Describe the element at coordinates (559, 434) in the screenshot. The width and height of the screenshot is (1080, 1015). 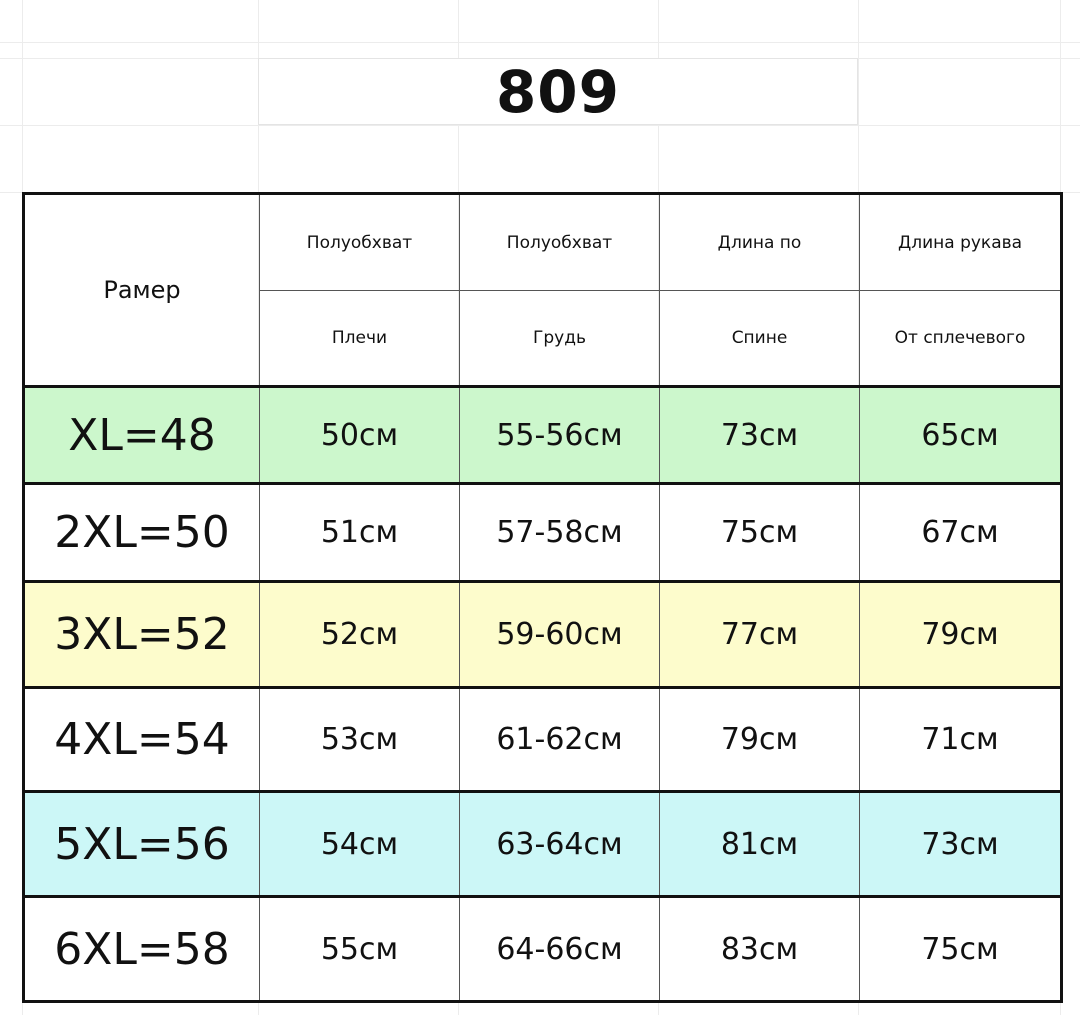
I see `chest-cell: 55-56см` at that location.